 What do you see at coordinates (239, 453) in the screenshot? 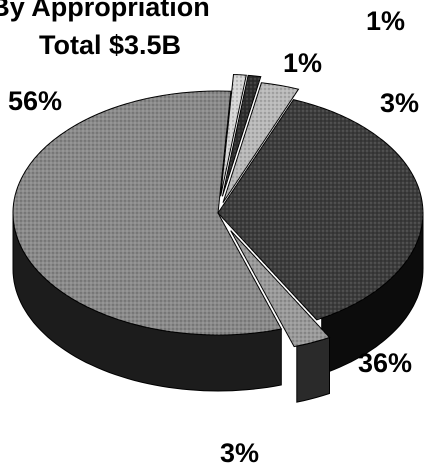
I see `slice-label-5: 3%` at bounding box center [239, 453].